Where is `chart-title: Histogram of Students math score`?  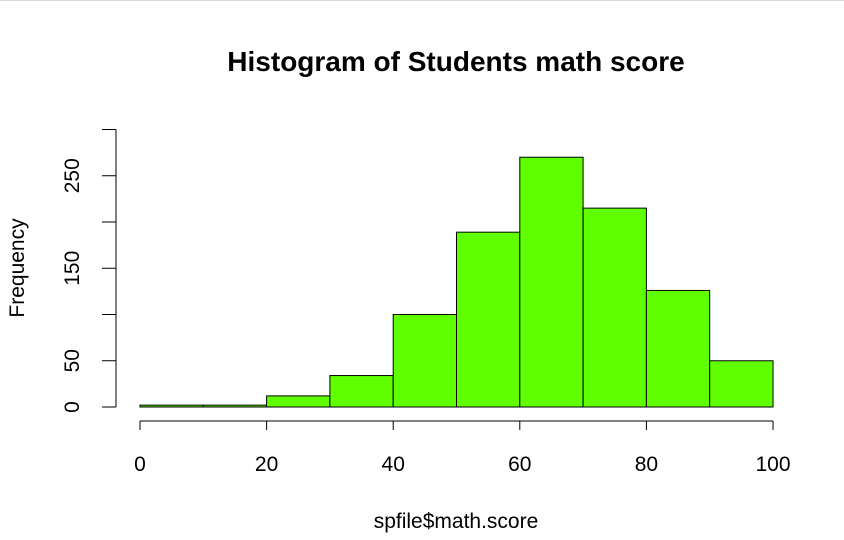
chart-title: Histogram of Students math score is located at coordinates (455, 61).